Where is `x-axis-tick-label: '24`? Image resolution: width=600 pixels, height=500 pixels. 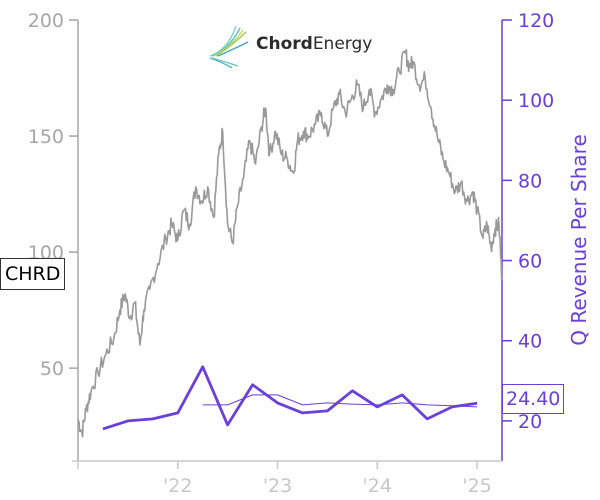 x-axis-tick-label: '24 is located at coordinates (377, 486).